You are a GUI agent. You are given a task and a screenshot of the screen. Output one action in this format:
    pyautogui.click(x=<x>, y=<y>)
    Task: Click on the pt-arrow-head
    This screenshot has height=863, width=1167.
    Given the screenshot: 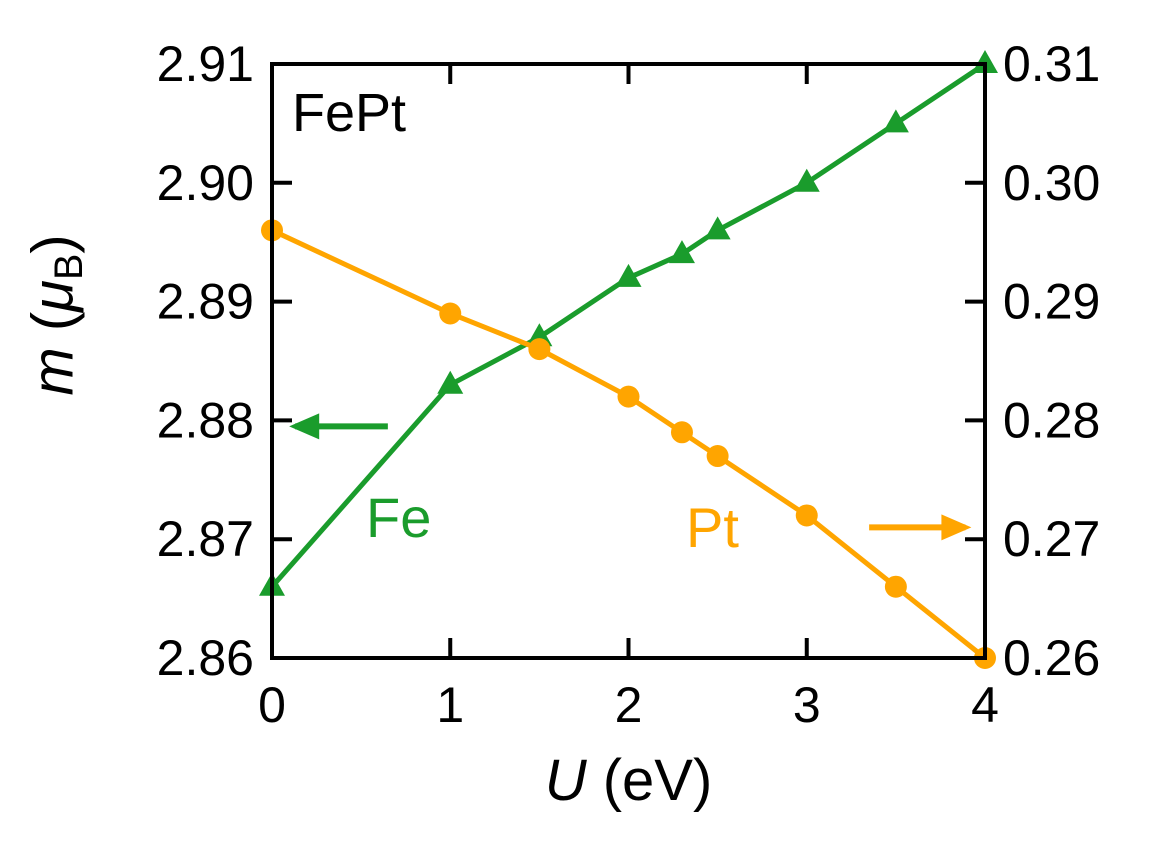 What is the action you would take?
    pyautogui.click(x=956, y=527)
    